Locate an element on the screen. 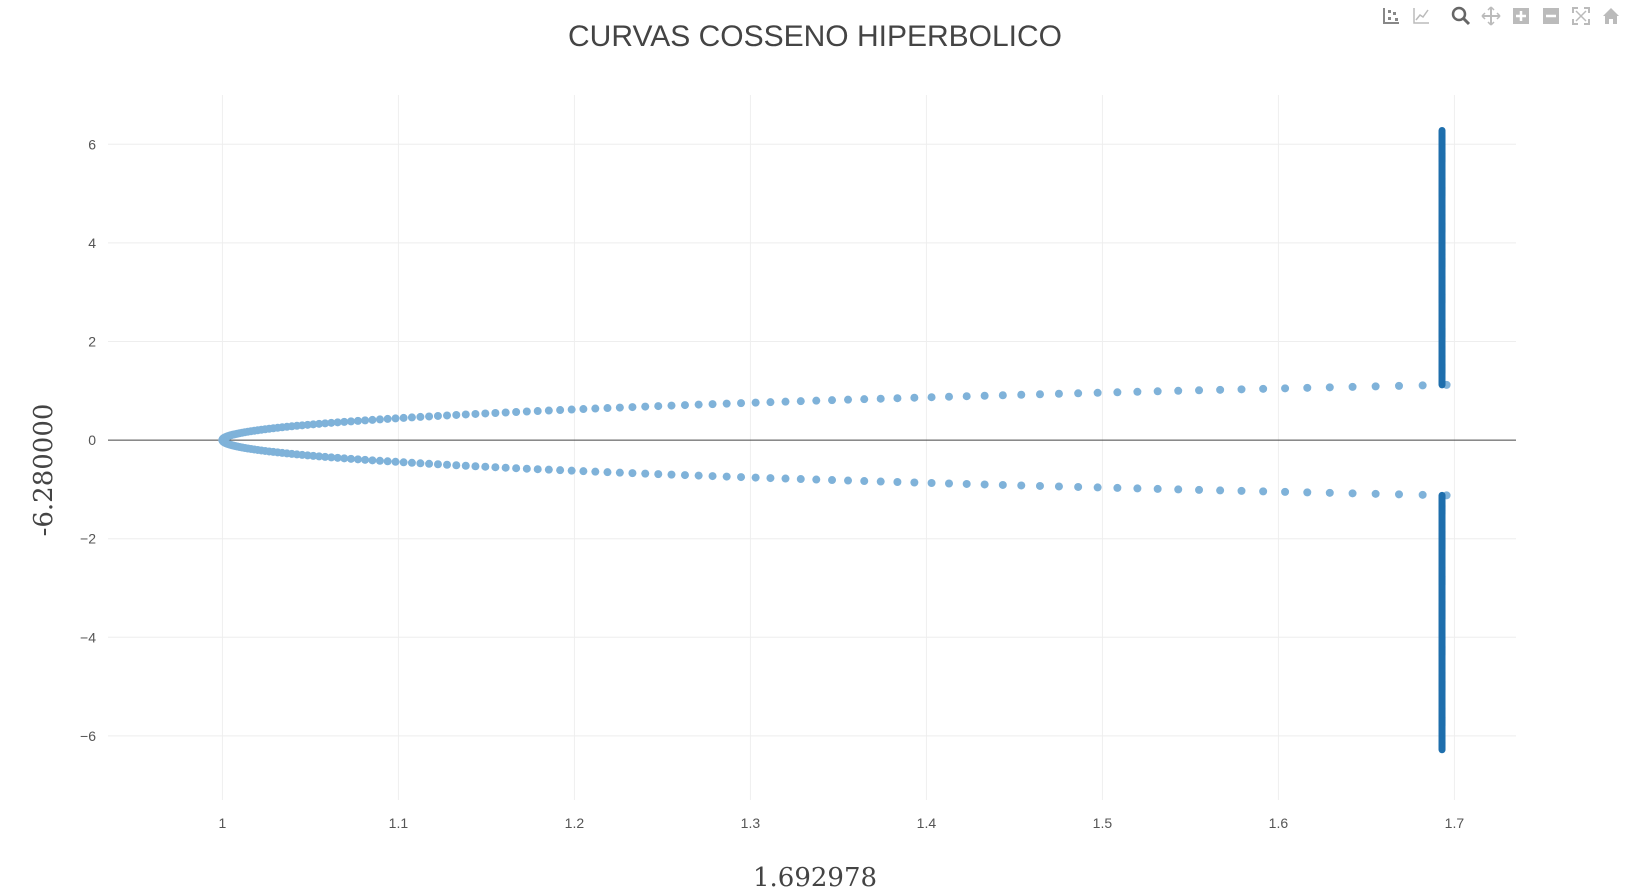  scatter-icon is located at coordinates (1391, 16).